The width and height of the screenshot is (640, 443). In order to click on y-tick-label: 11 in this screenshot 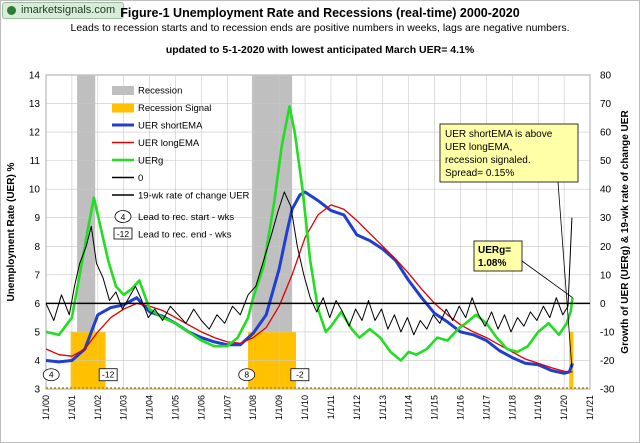, I will do `click(35, 161)`.